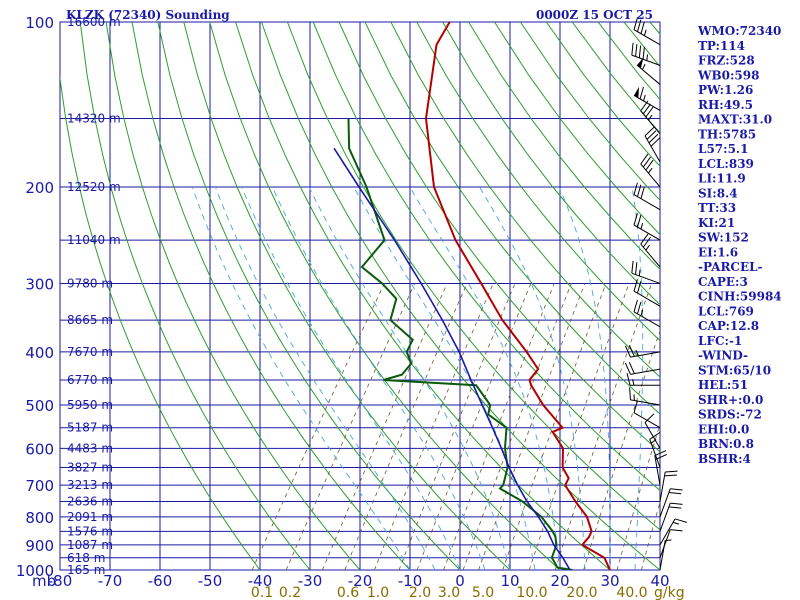 The image size is (800, 600). Describe the element at coordinates (90, 448) in the screenshot. I see `height-label: 4483 m` at that location.